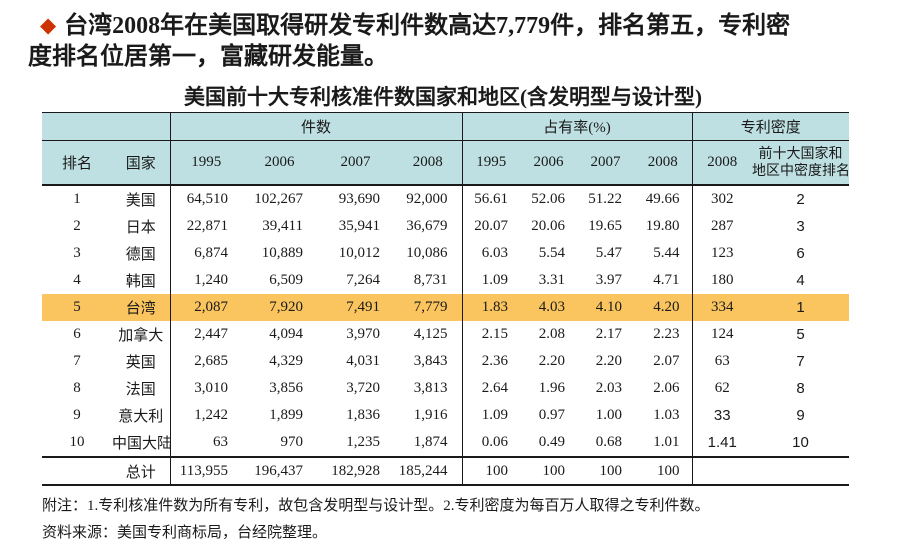 This screenshot has height=550, width=900. What do you see at coordinates (552, 415) in the screenshot?
I see `share-cell: 0.97` at bounding box center [552, 415].